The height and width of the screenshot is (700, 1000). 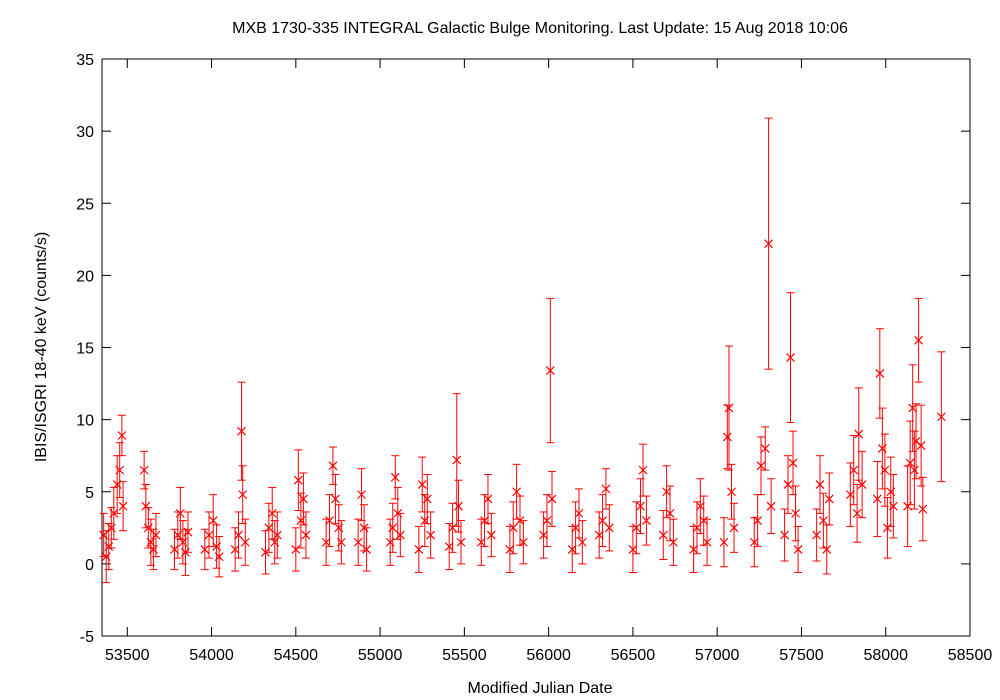 I want to click on y-tick-label: 30, so click(x=85, y=132).